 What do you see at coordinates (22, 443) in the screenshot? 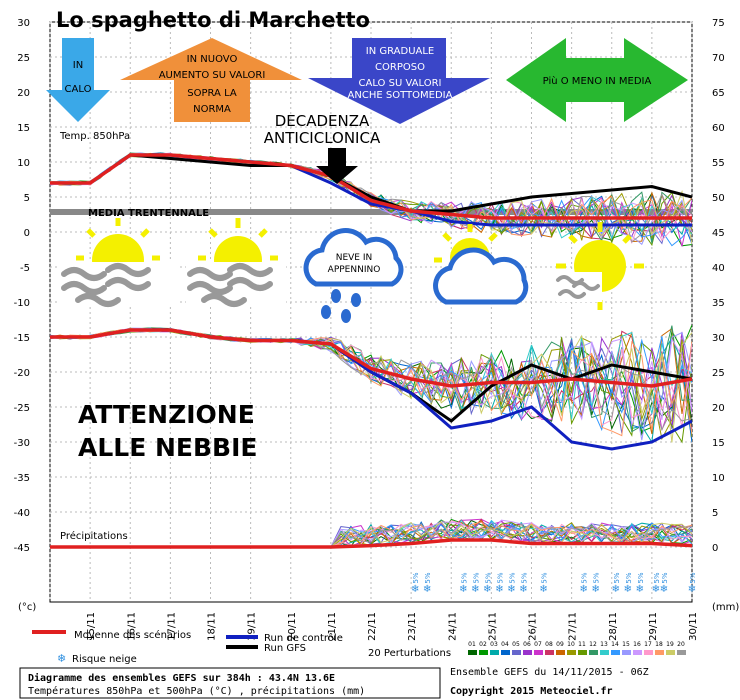
I see `left-tick-label: -30` at bounding box center [22, 443].